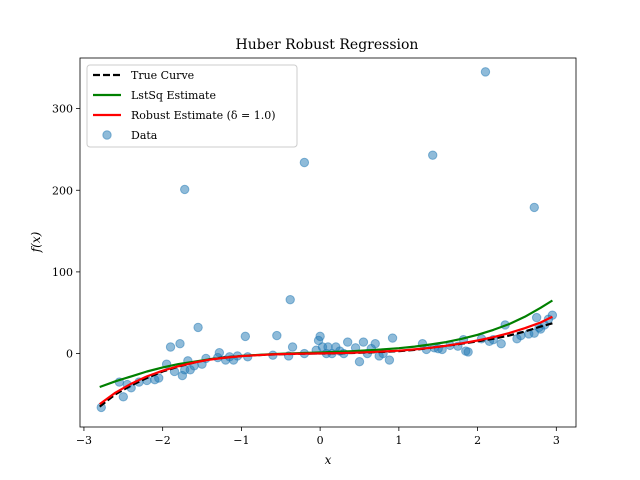 Image resolution: width=640 pixels, height=480 pixels. I want to click on y-tick-label: 300, so click(62, 109).